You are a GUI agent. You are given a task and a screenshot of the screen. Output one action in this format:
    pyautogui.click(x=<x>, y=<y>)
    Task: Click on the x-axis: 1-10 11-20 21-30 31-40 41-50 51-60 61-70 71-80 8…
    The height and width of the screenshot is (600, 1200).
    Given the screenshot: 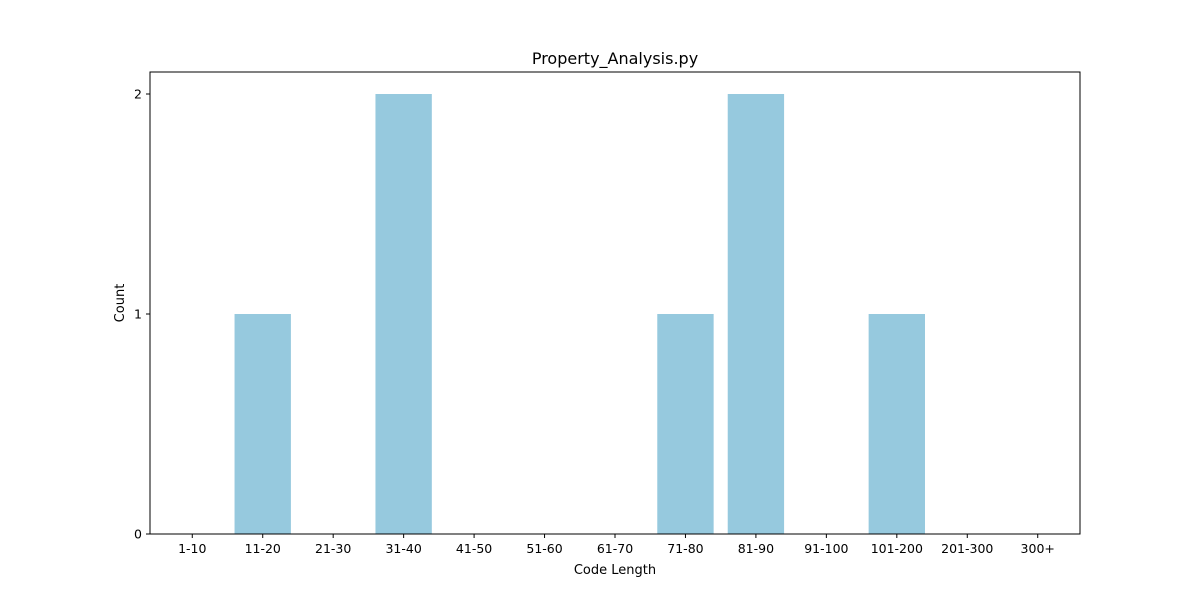 What is the action you would take?
    pyautogui.click(x=616, y=545)
    